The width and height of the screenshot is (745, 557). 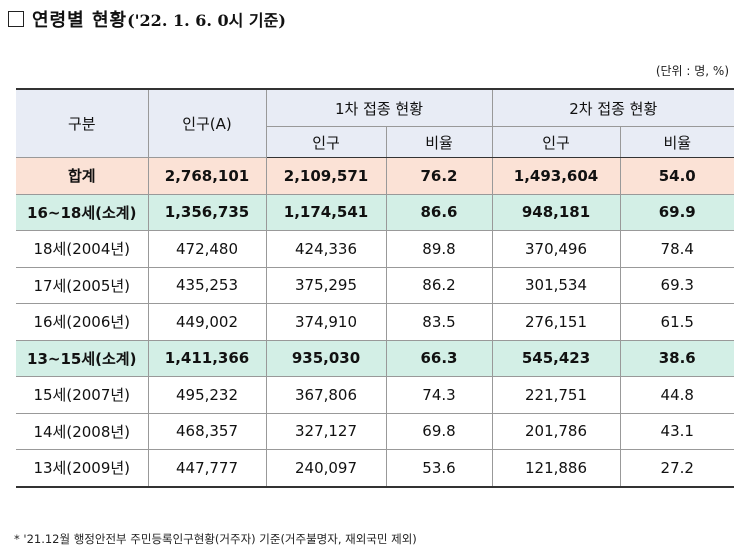 What do you see at coordinates (16, 19) in the screenshot?
I see `checkbox-icon` at bounding box center [16, 19].